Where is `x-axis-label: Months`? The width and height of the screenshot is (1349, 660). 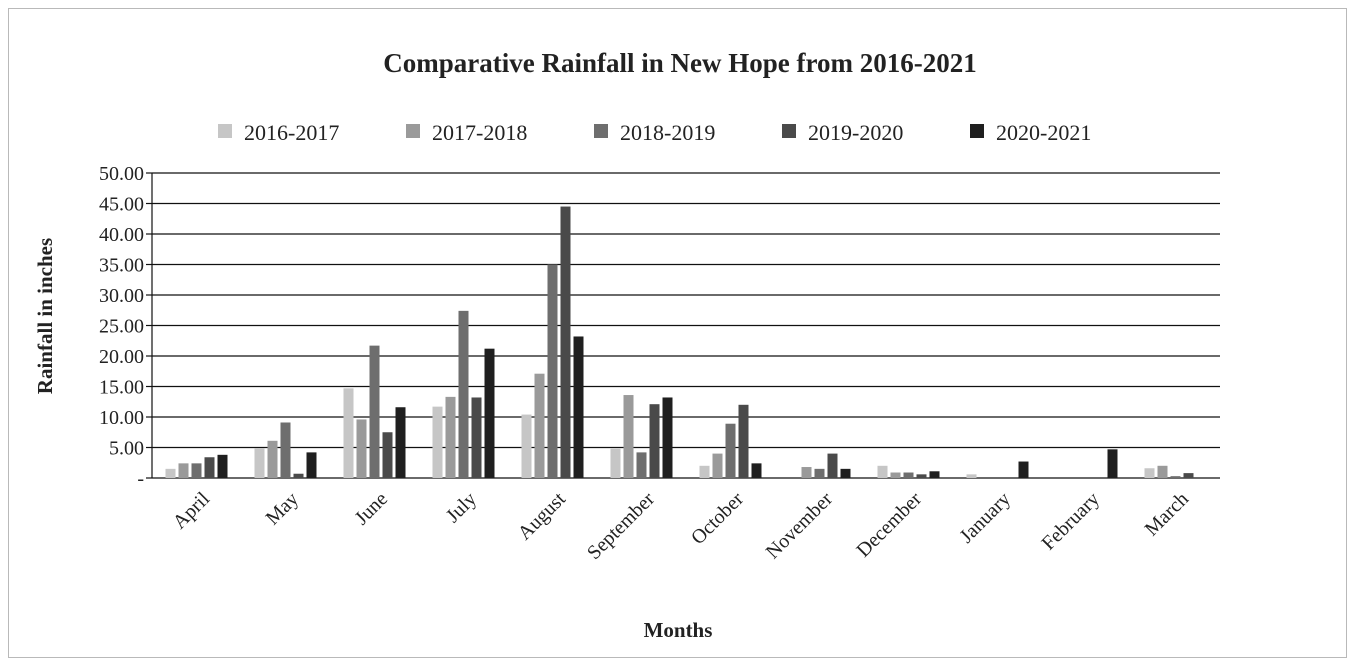 x-axis-label: Months is located at coordinates (678, 630).